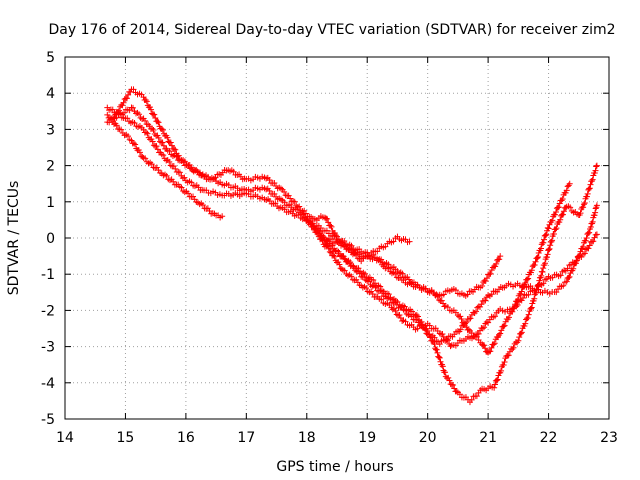  I want to click on y-tick-label: -2, so click(48, 311).